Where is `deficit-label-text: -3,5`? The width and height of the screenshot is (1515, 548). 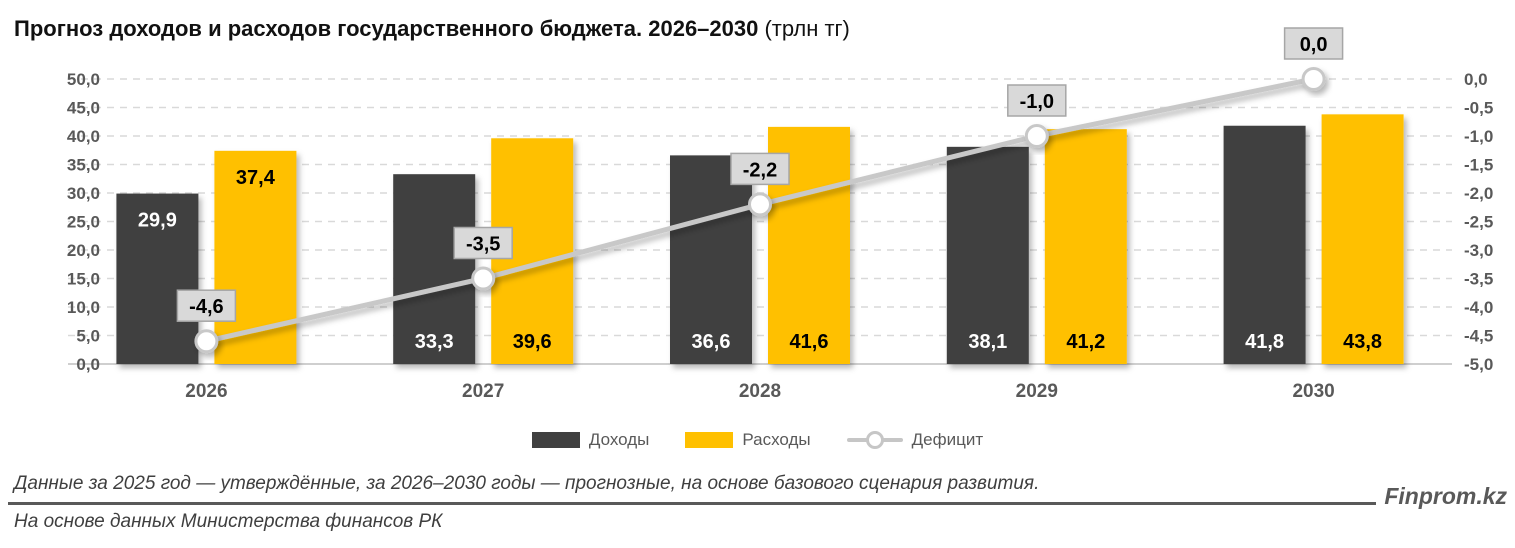 deficit-label-text: -3,5 is located at coordinates (483, 245).